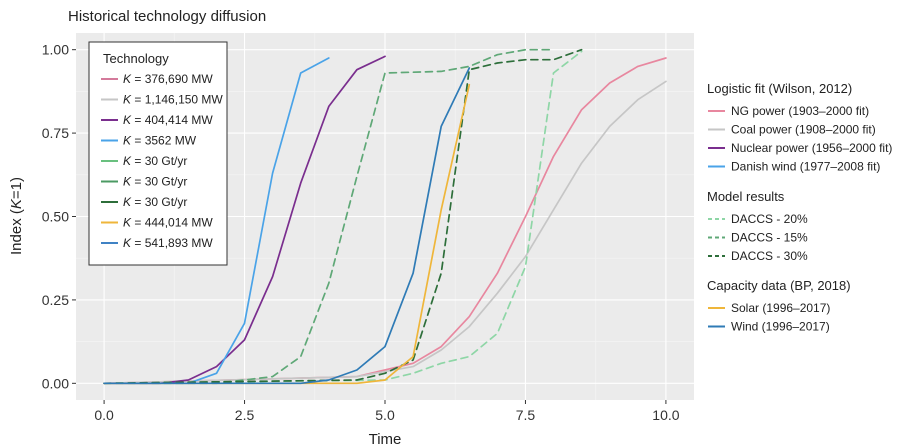  What do you see at coordinates (385, 415) in the screenshot?
I see `x-tick-label: 5.0` at bounding box center [385, 415].